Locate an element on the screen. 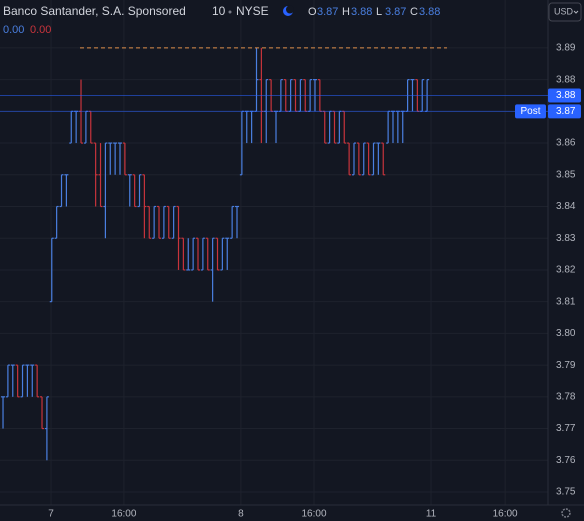  y-tick-label: 3.83 is located at coordinates (566, 238).